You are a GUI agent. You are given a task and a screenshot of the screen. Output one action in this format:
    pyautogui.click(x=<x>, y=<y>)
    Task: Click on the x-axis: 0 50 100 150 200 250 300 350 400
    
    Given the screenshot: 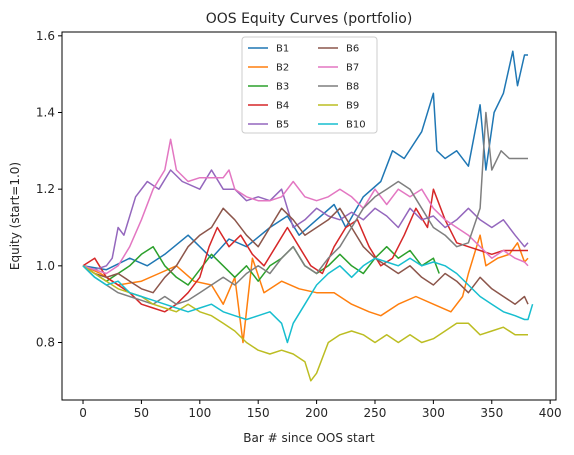 What is the action you would take?
    pyautogui.click(x=320, y=410)
    